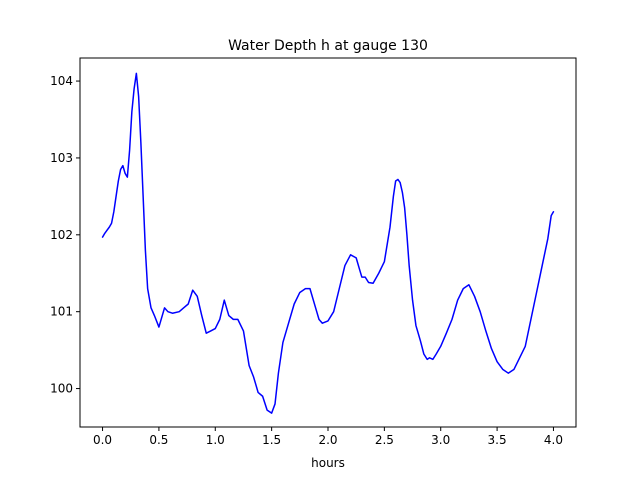 This screenshot has height=480, width=640. I want to click on x-tick-label: 4.0, so click(553, 440).